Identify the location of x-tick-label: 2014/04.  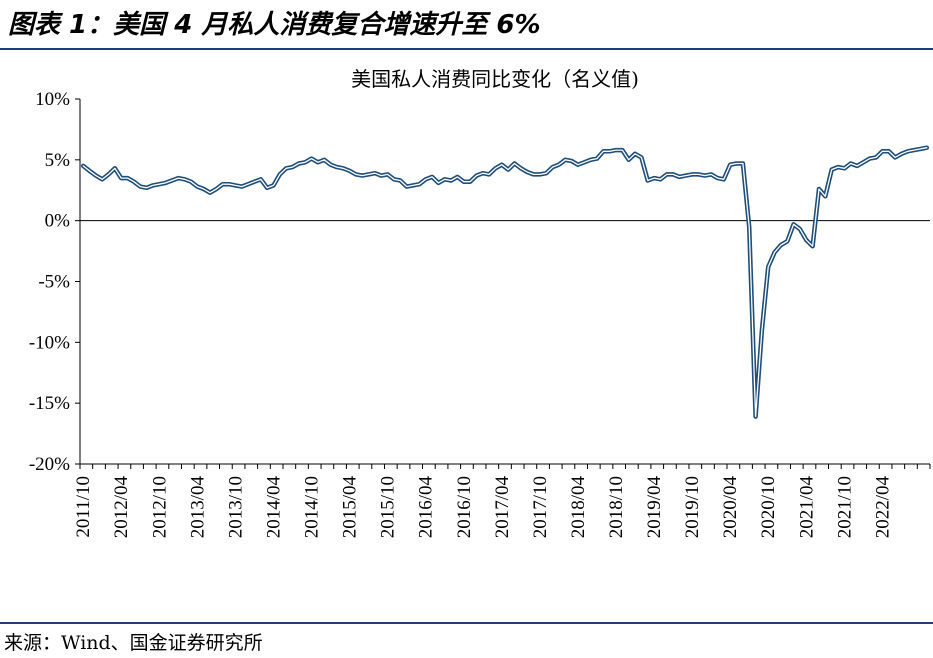
(273, 507).